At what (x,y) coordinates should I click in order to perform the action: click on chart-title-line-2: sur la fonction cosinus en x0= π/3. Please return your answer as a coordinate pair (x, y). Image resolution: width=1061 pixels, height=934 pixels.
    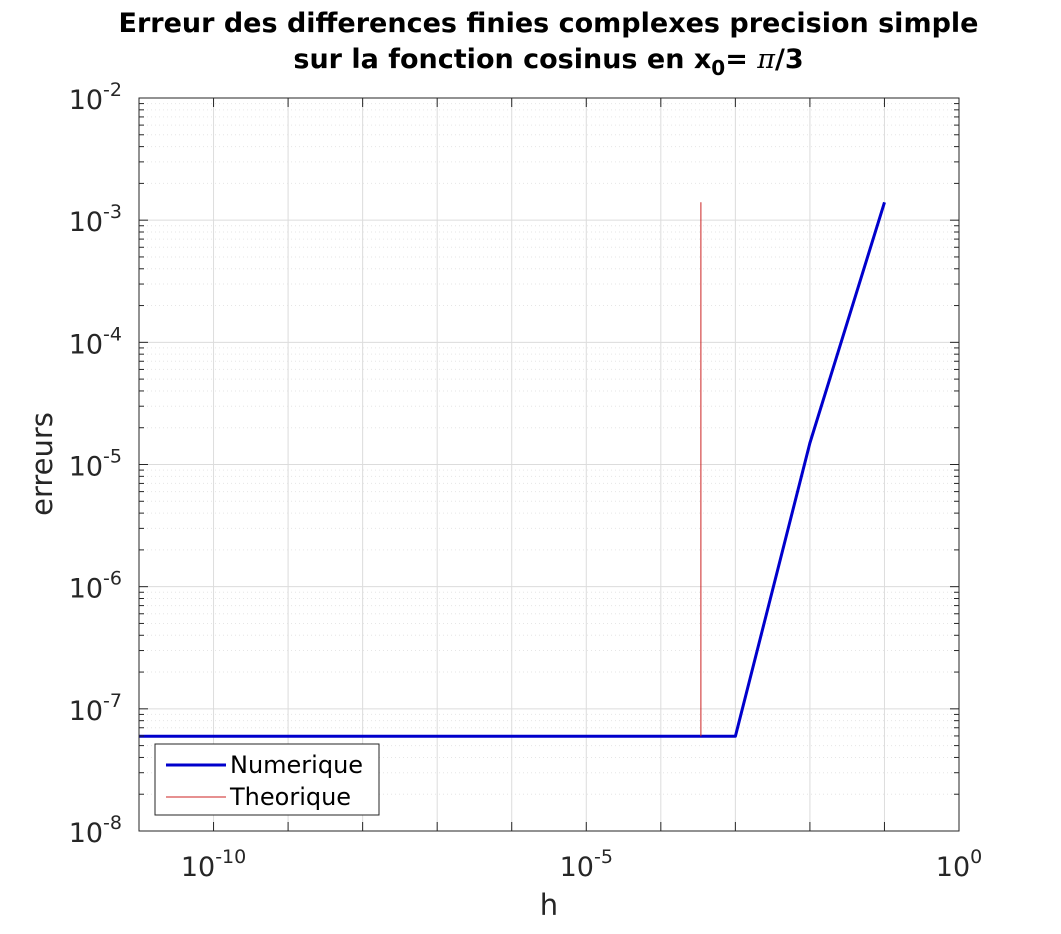
    Looking at the image, I should click on (539, 62).